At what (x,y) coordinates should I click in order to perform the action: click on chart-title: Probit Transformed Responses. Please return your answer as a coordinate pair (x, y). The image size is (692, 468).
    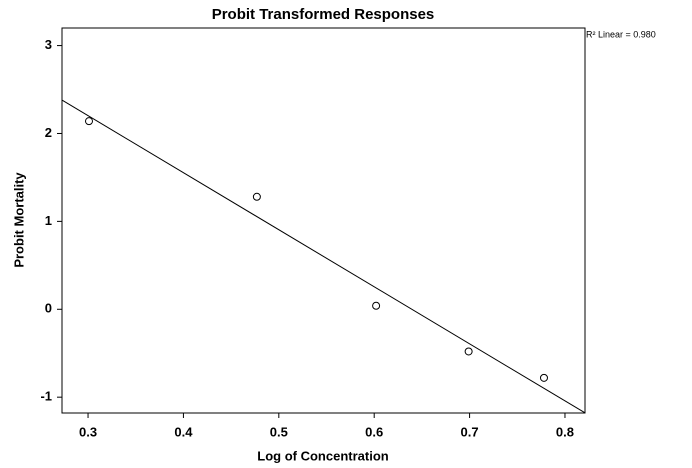
    Looking at the image, I should click on (323, 14).